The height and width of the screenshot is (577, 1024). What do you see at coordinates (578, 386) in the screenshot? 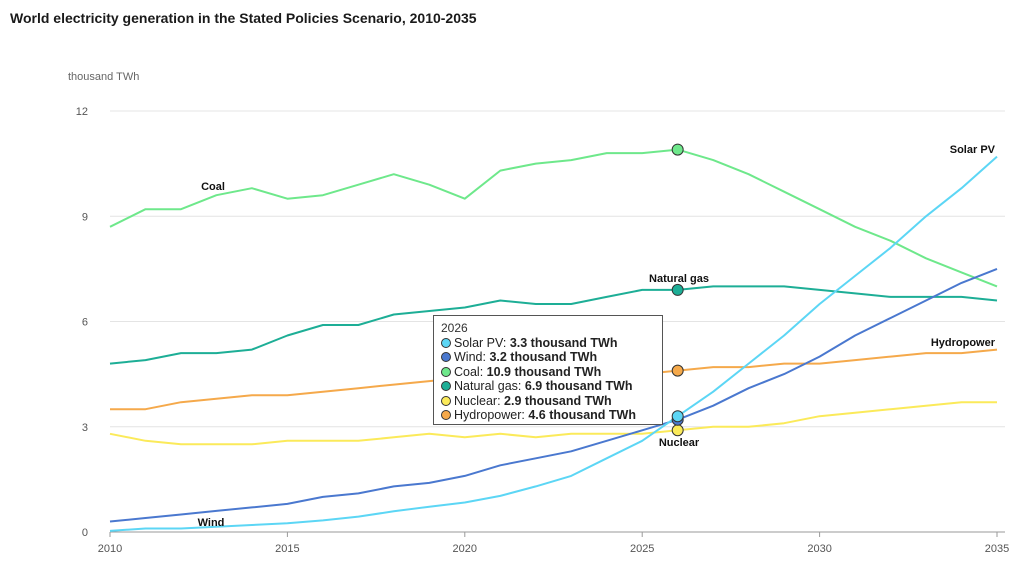
I see `tooltip-series-value: 6.9 thousand TWh` at bounding box center [578, 386].